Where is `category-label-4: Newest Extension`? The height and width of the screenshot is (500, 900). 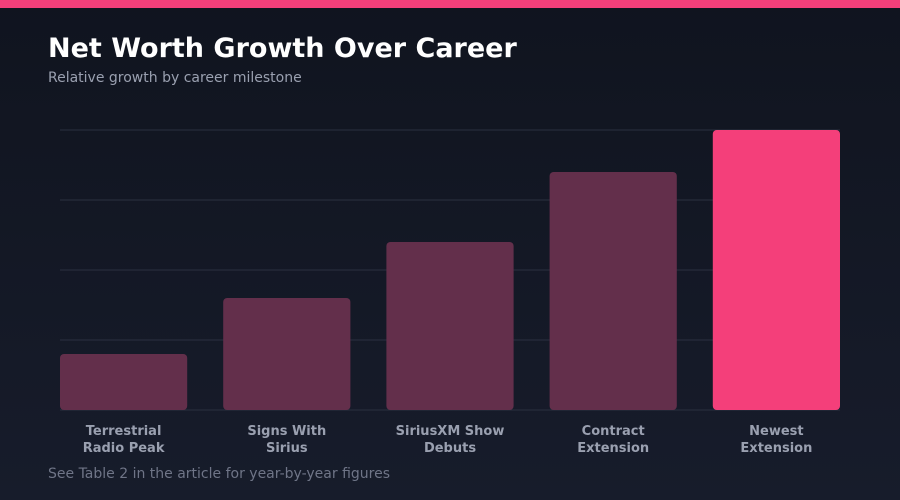
category-label-4: Newest Extension is located at coordinates (776, 440).